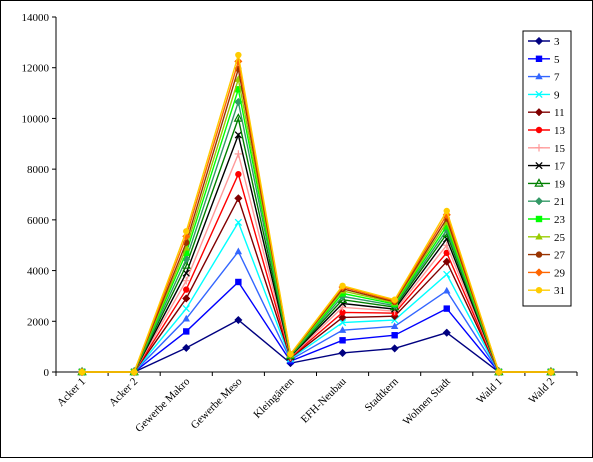 The image size is (593, 462). Describe the element at coordinates (36, 69) in the screenshot. I see `y-tick-label: 12000` at that location.